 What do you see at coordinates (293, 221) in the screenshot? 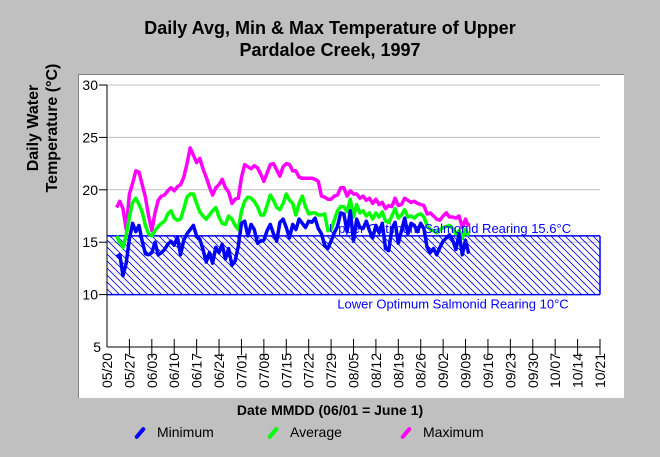
I see `series-line-average` at bounding box center [293, 221].